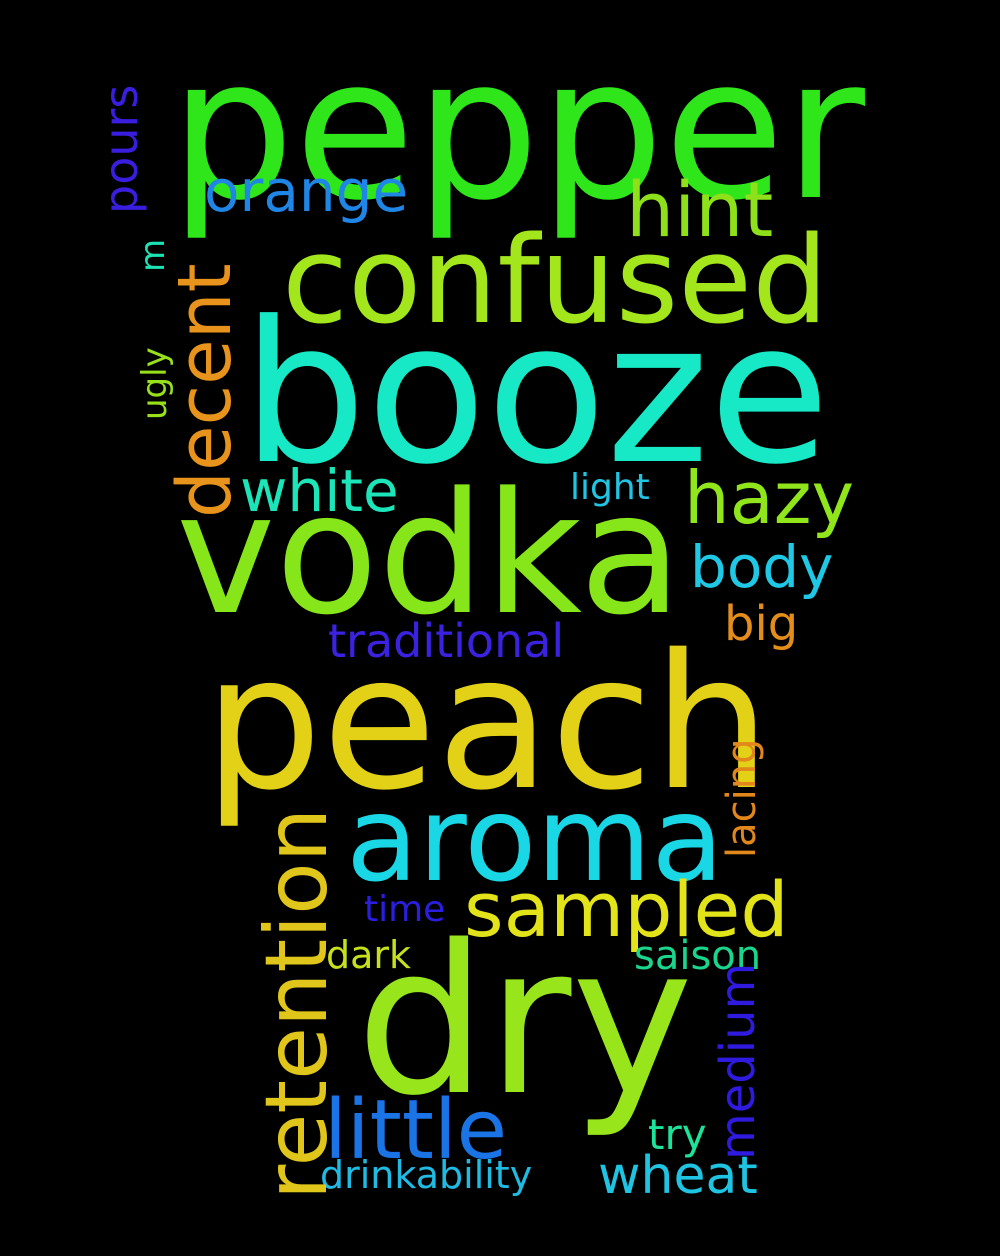 This screenshot has height=1256, width=1000. I want to click on word-orange: orange, so click(306, 191).